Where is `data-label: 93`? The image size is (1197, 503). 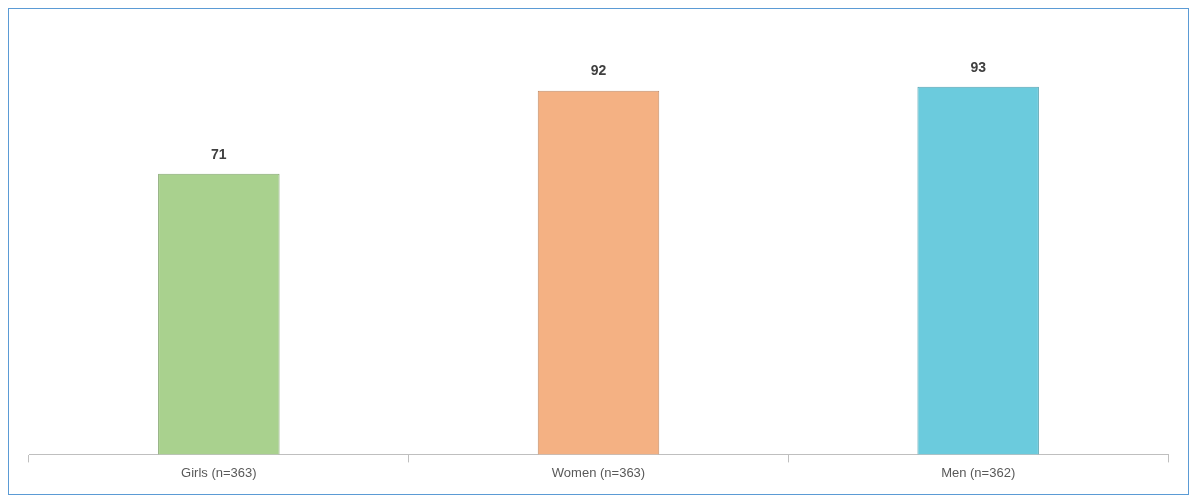 data-label: 93 is located at coordinates (978, 66).